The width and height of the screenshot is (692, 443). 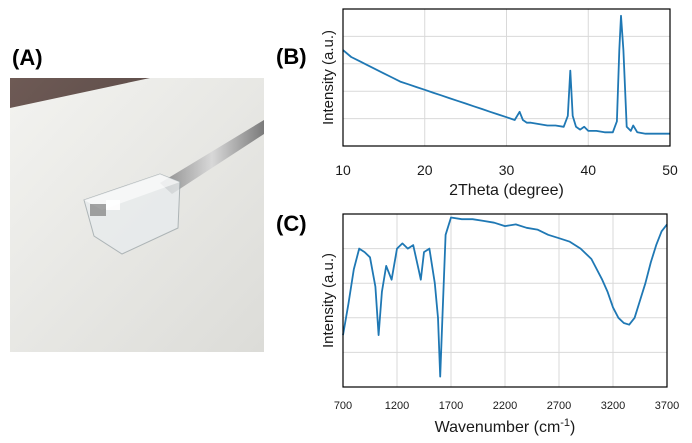 What do you see at coordinates (343, 406) in the screenshot?
I see `ftir-tick-label-0: 700` at bounding box center [343, 406].